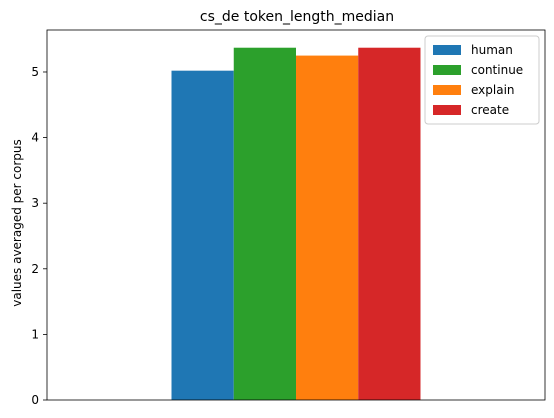  Describe the element at coordinates (35, 203) in the screenshot. I see `y-tick-label: 3` at that location.